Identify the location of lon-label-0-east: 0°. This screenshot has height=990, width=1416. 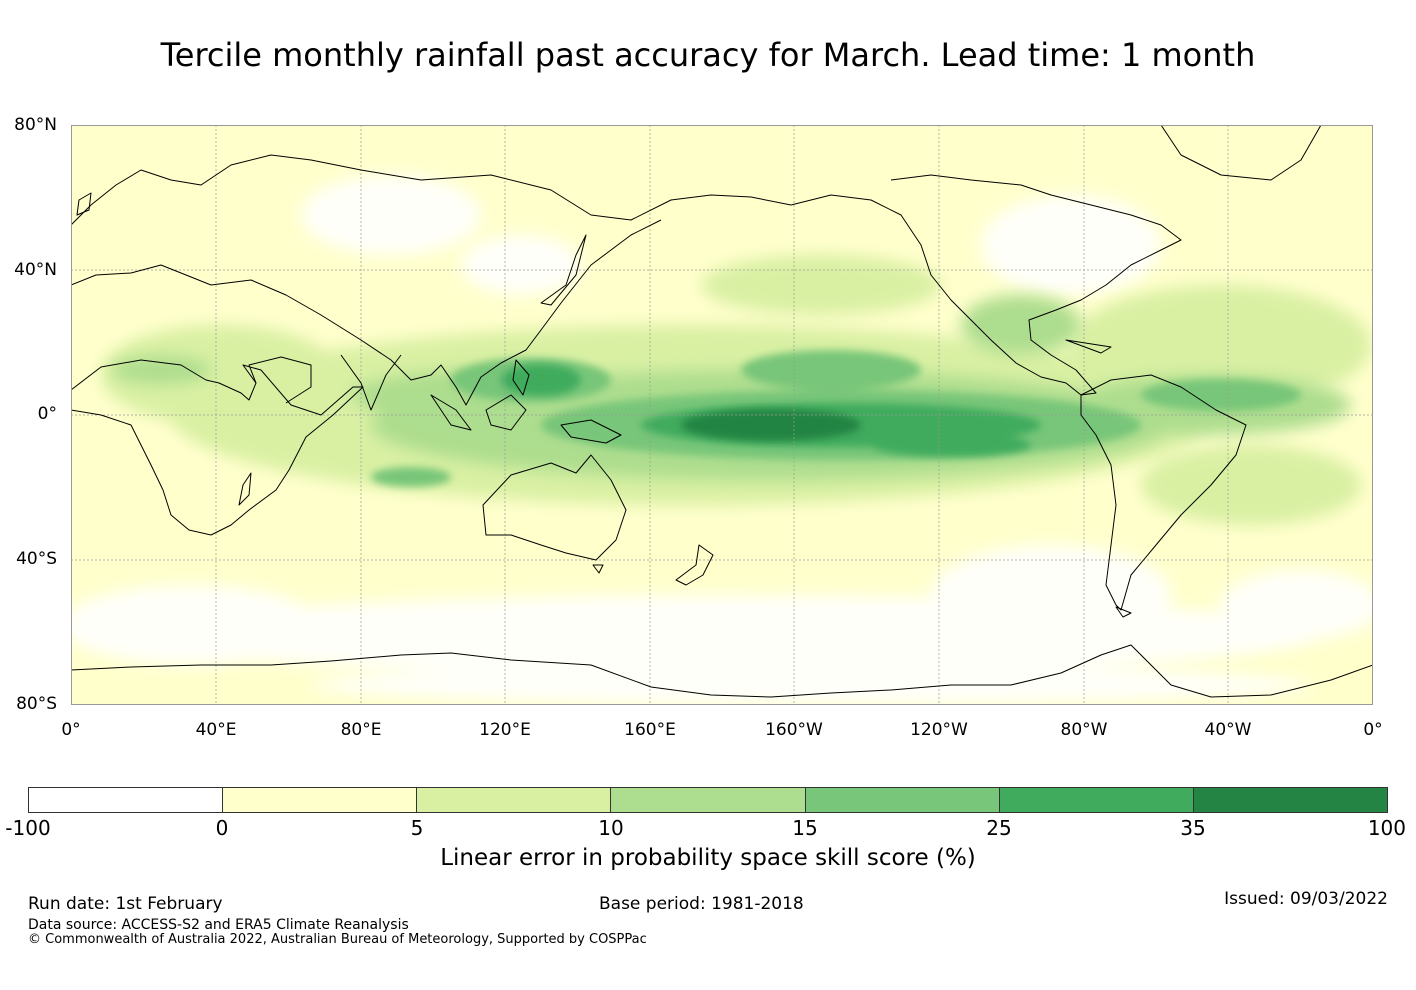
(1373, 730).